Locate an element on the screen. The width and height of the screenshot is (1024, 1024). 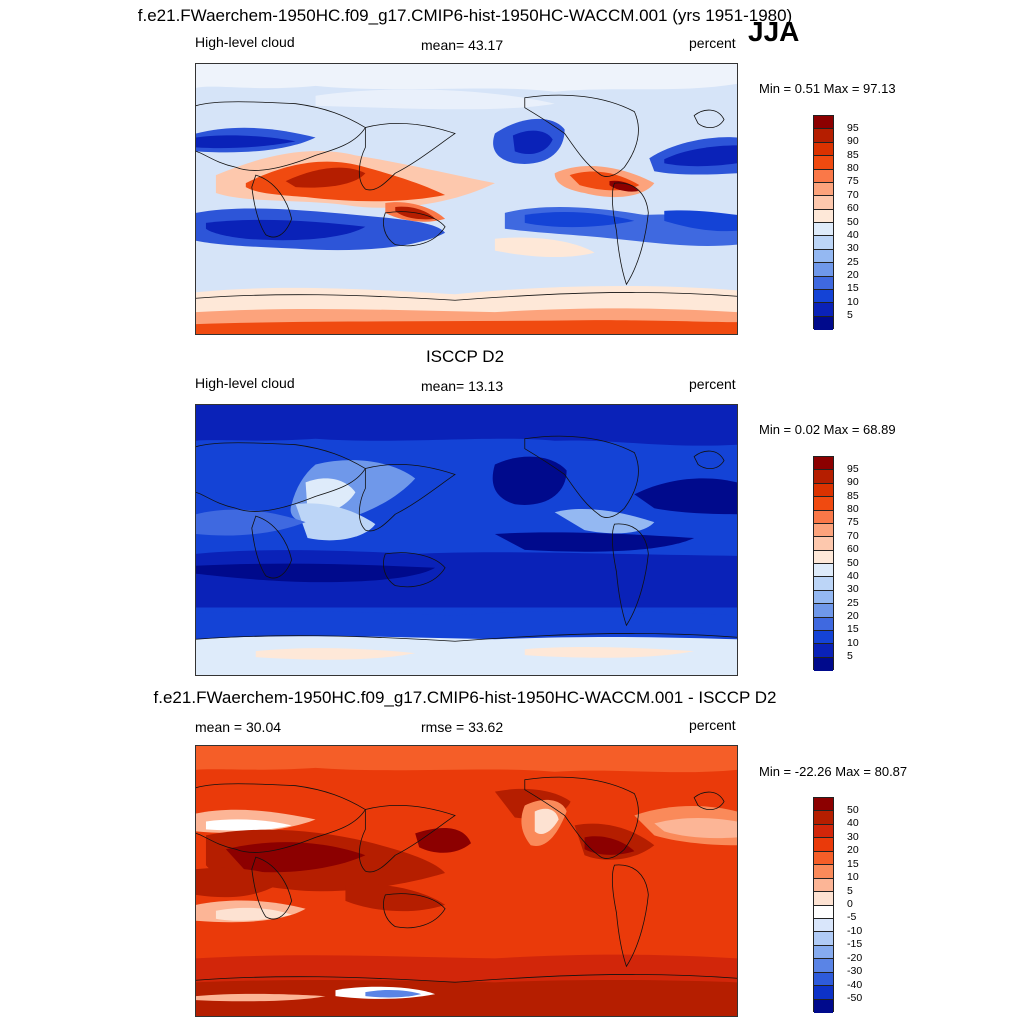
panel3-mean-label: mean = 30.04 is located at coordinates (238, 727).